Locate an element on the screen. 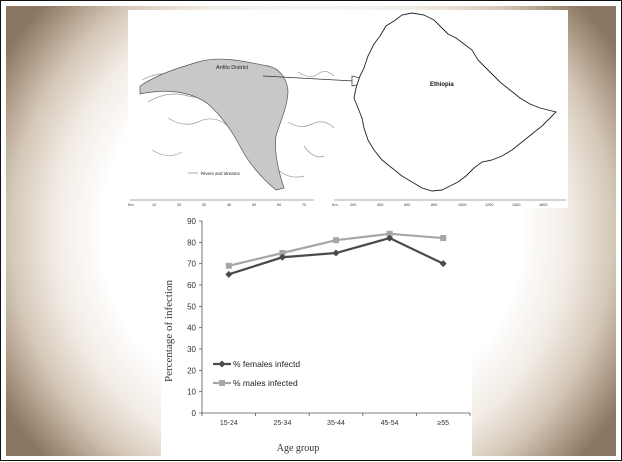 The width and height of the screenshot is (622, 462). scale-tick-label: 1200 is located at coordinates (489, 205).